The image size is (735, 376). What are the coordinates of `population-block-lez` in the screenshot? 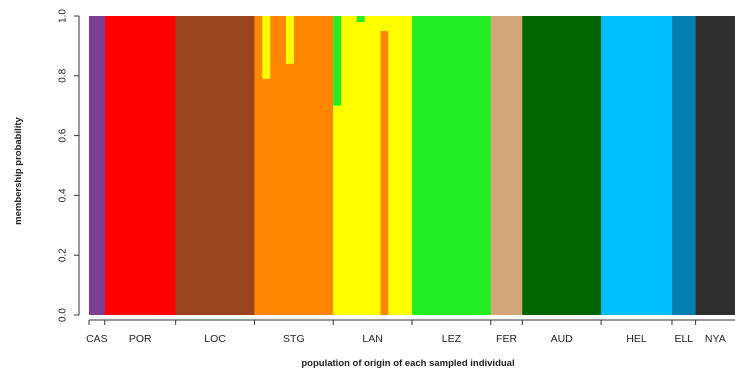 It's located at (451, 165).